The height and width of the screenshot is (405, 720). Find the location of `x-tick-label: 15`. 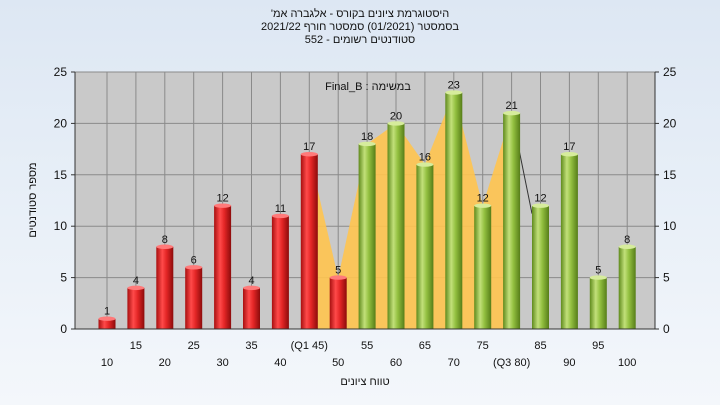

x-tick-label: 15 is located at coordinates (136, 346).